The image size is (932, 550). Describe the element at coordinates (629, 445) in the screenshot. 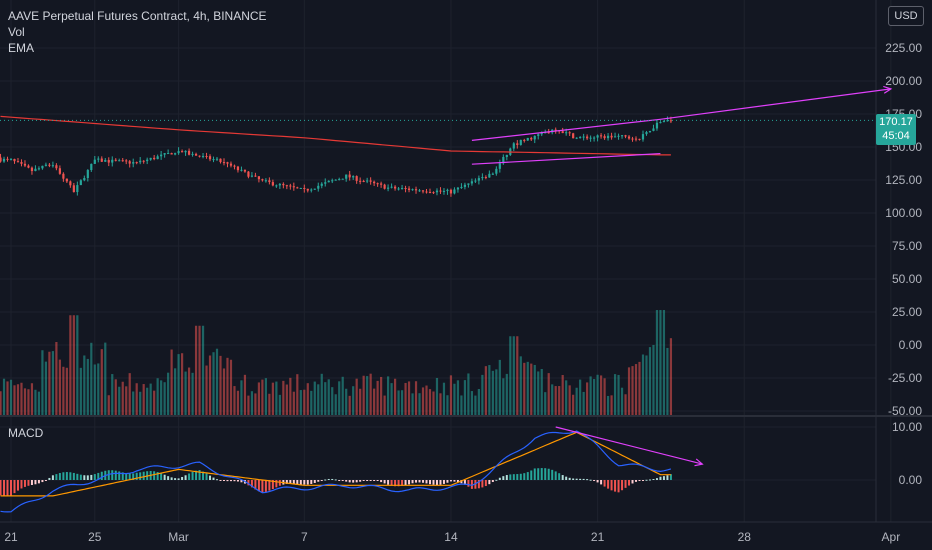

I see `macd-divergence-line` at that location.